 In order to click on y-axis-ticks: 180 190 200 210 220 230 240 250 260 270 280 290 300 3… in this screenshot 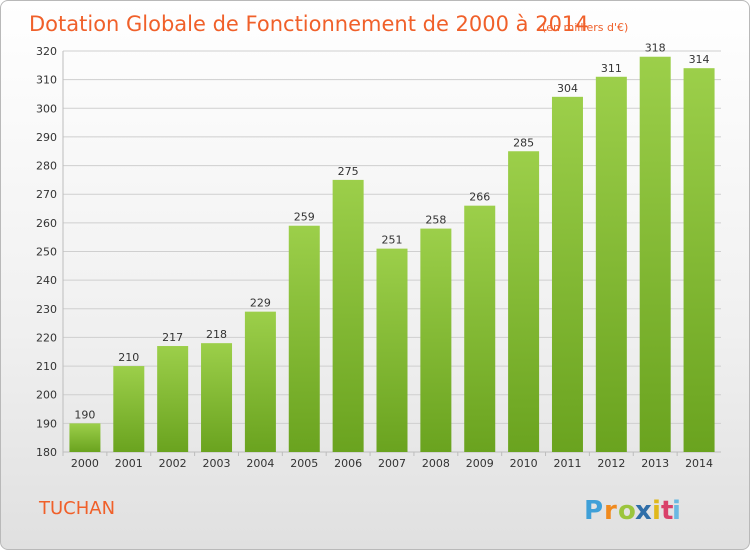, I will do `click(46, 252)`.